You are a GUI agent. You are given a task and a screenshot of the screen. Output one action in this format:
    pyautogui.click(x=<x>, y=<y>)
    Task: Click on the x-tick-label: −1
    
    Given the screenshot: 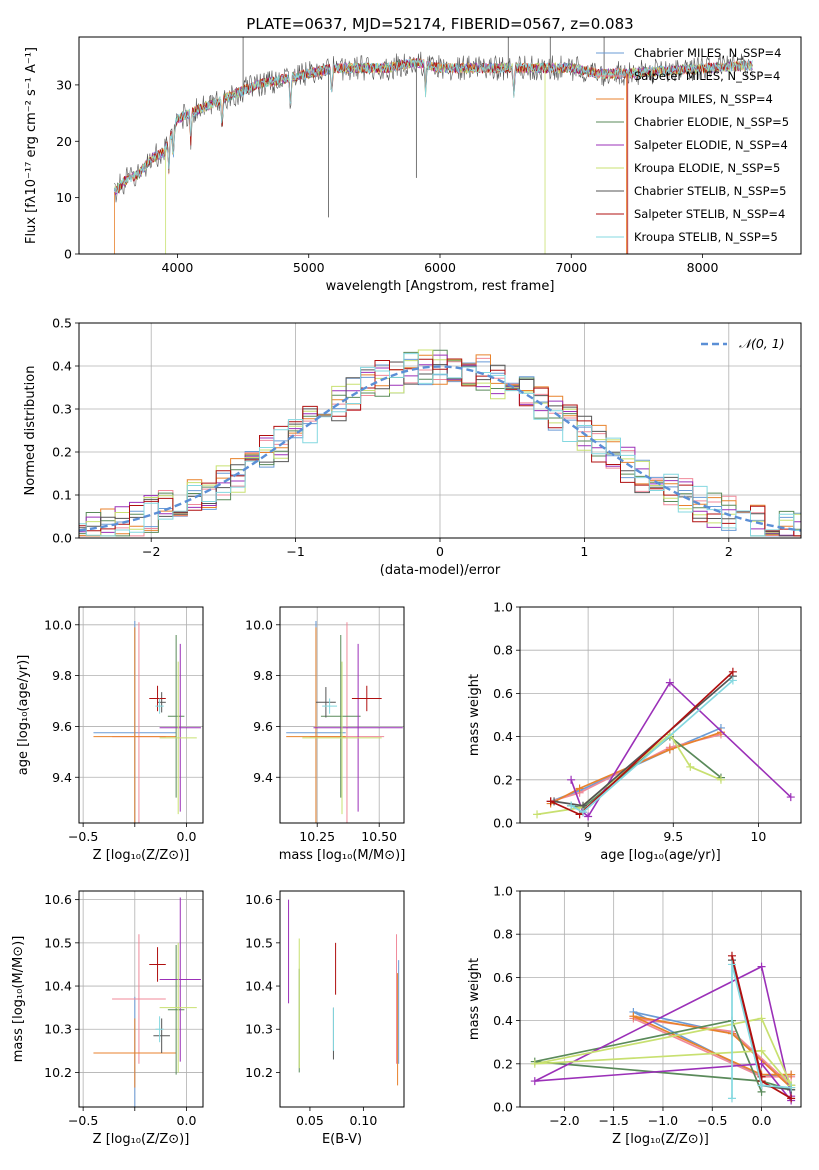 What is the action you would take?
    pyautogui.click(x=295, y=551)
    